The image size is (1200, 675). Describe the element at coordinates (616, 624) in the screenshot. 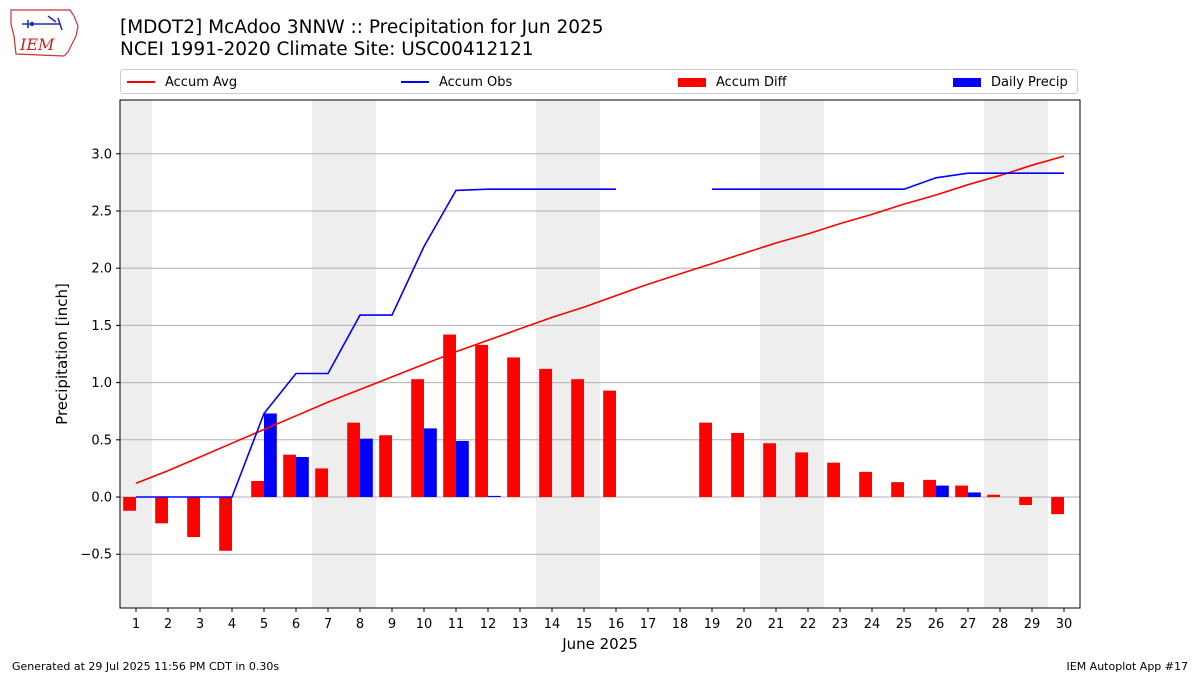

I see `x-tick-label: 16` at that location.